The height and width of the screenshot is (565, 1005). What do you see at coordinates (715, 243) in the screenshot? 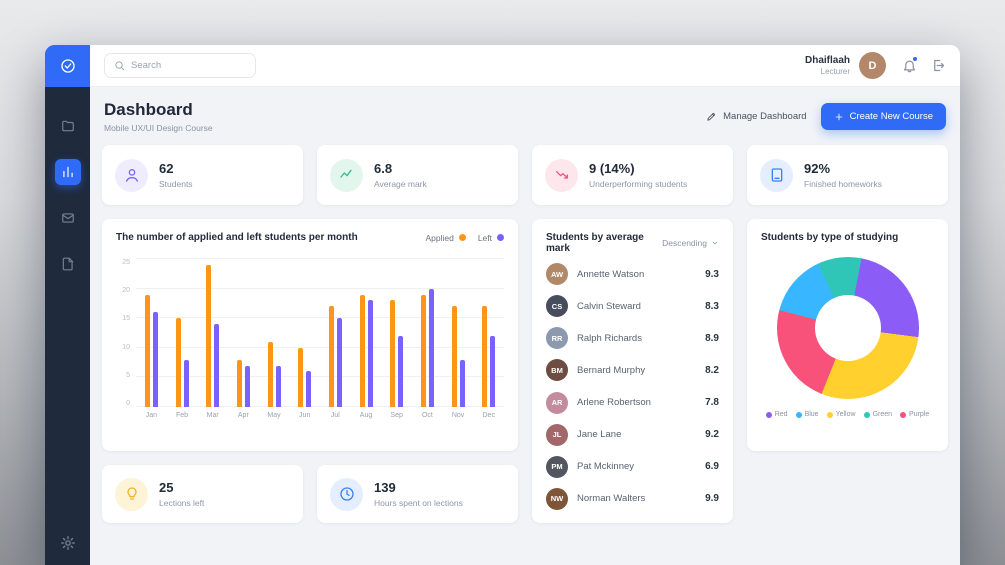
I see `chevron-down-icon` at bounding box center [715, 243].